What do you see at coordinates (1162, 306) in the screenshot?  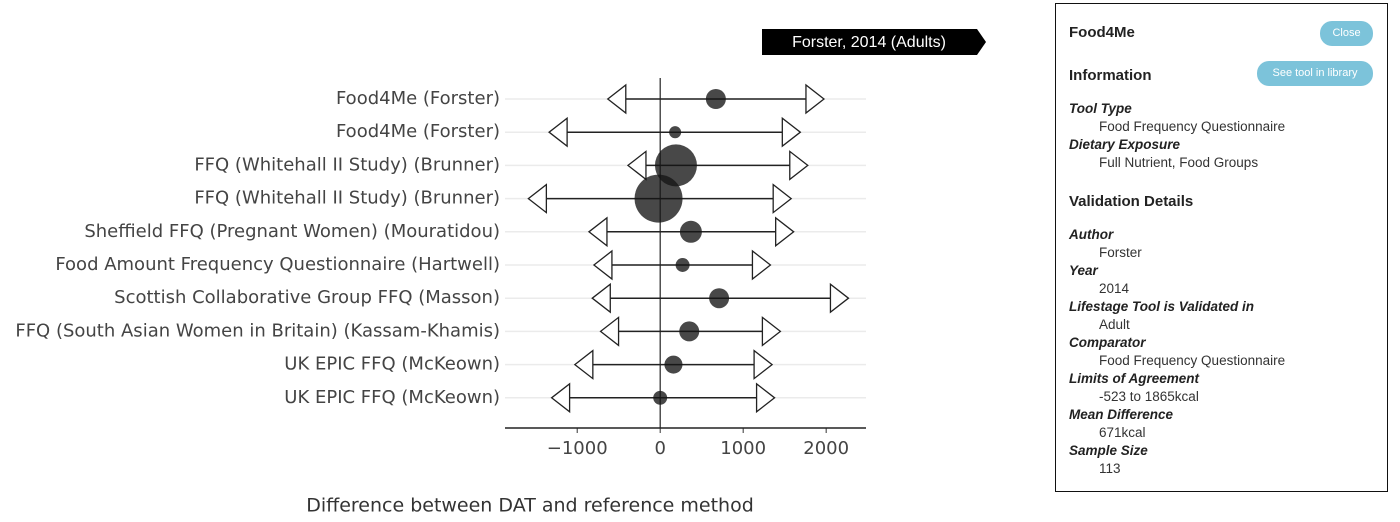 I see `field-label: Lifestage Tool is Validated in` at bounding box center [1162, 306].